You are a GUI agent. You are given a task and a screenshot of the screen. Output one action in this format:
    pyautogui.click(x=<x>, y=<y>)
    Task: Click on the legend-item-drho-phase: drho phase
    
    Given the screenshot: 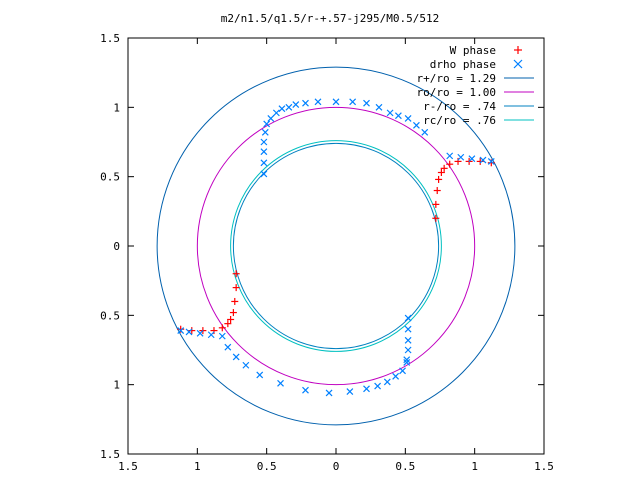 What is the action you would take?
    pyautogui.click(x=476, y=64)
    